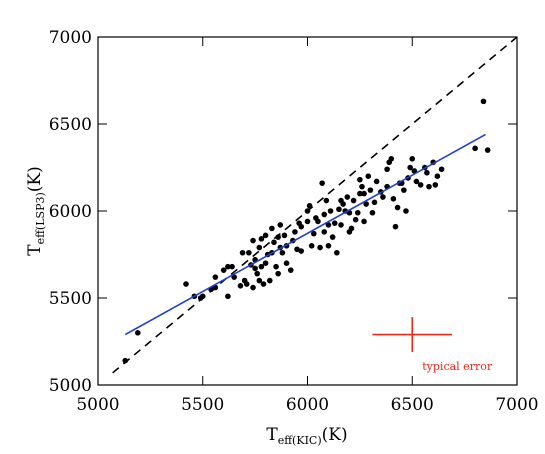  I want to click on x-label-base: T, so click(272, 435).